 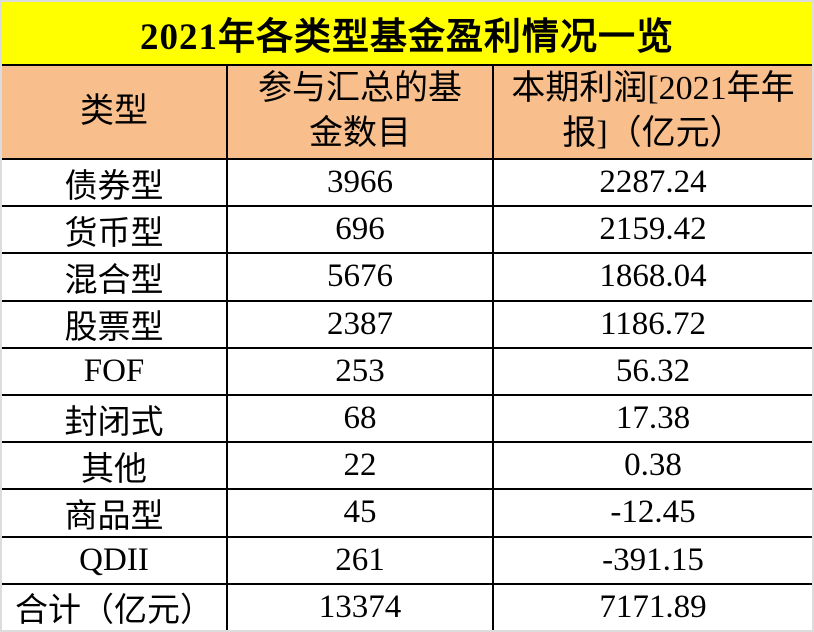 I want to click on cell-type: QDII, so click(x=115, y=559).